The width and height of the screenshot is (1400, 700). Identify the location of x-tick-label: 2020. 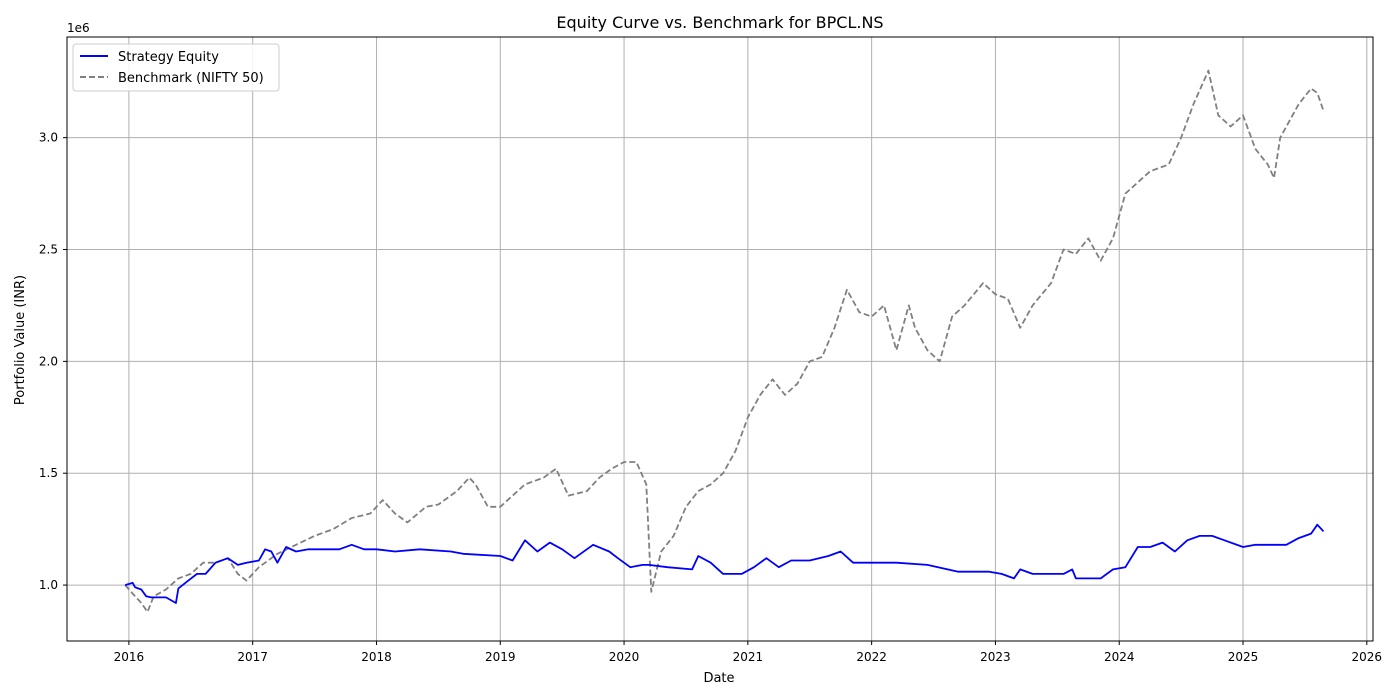
(624, 657).